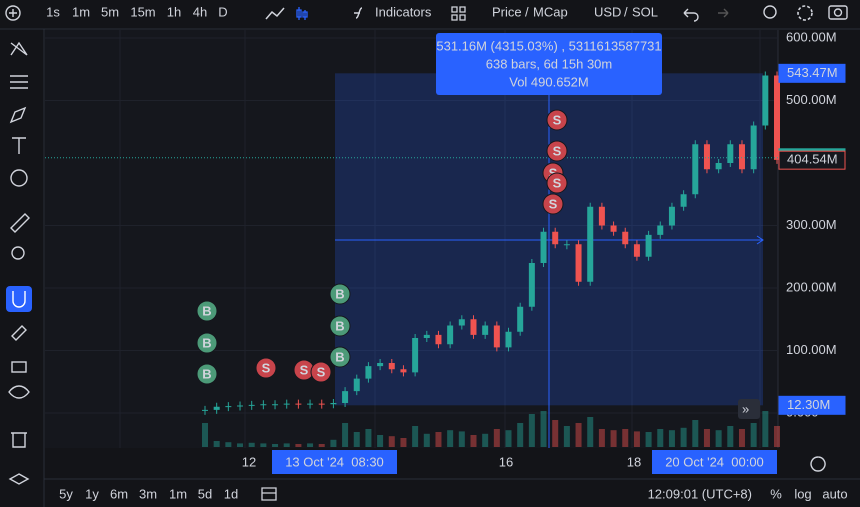  What do you see at coordinates (92, 493) in the screenshot?
I see `range-button: 1y` at bounding box center [92, 493].